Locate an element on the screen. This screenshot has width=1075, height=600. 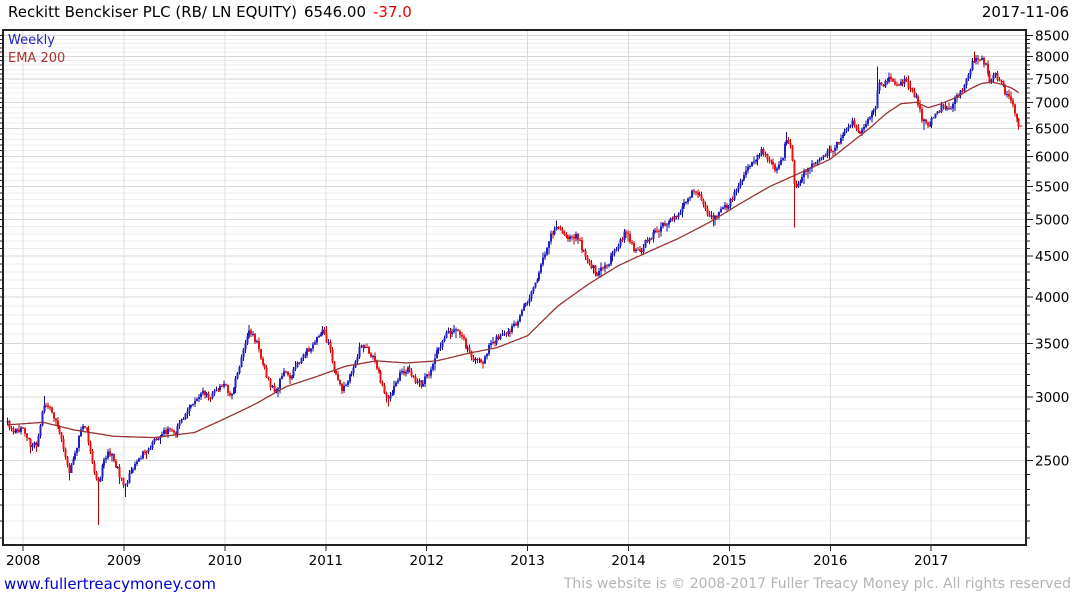
instrument-name: Reckitt Benckiser PLC (RB/ LN EQUITY) is located at coordinates (152, 12).